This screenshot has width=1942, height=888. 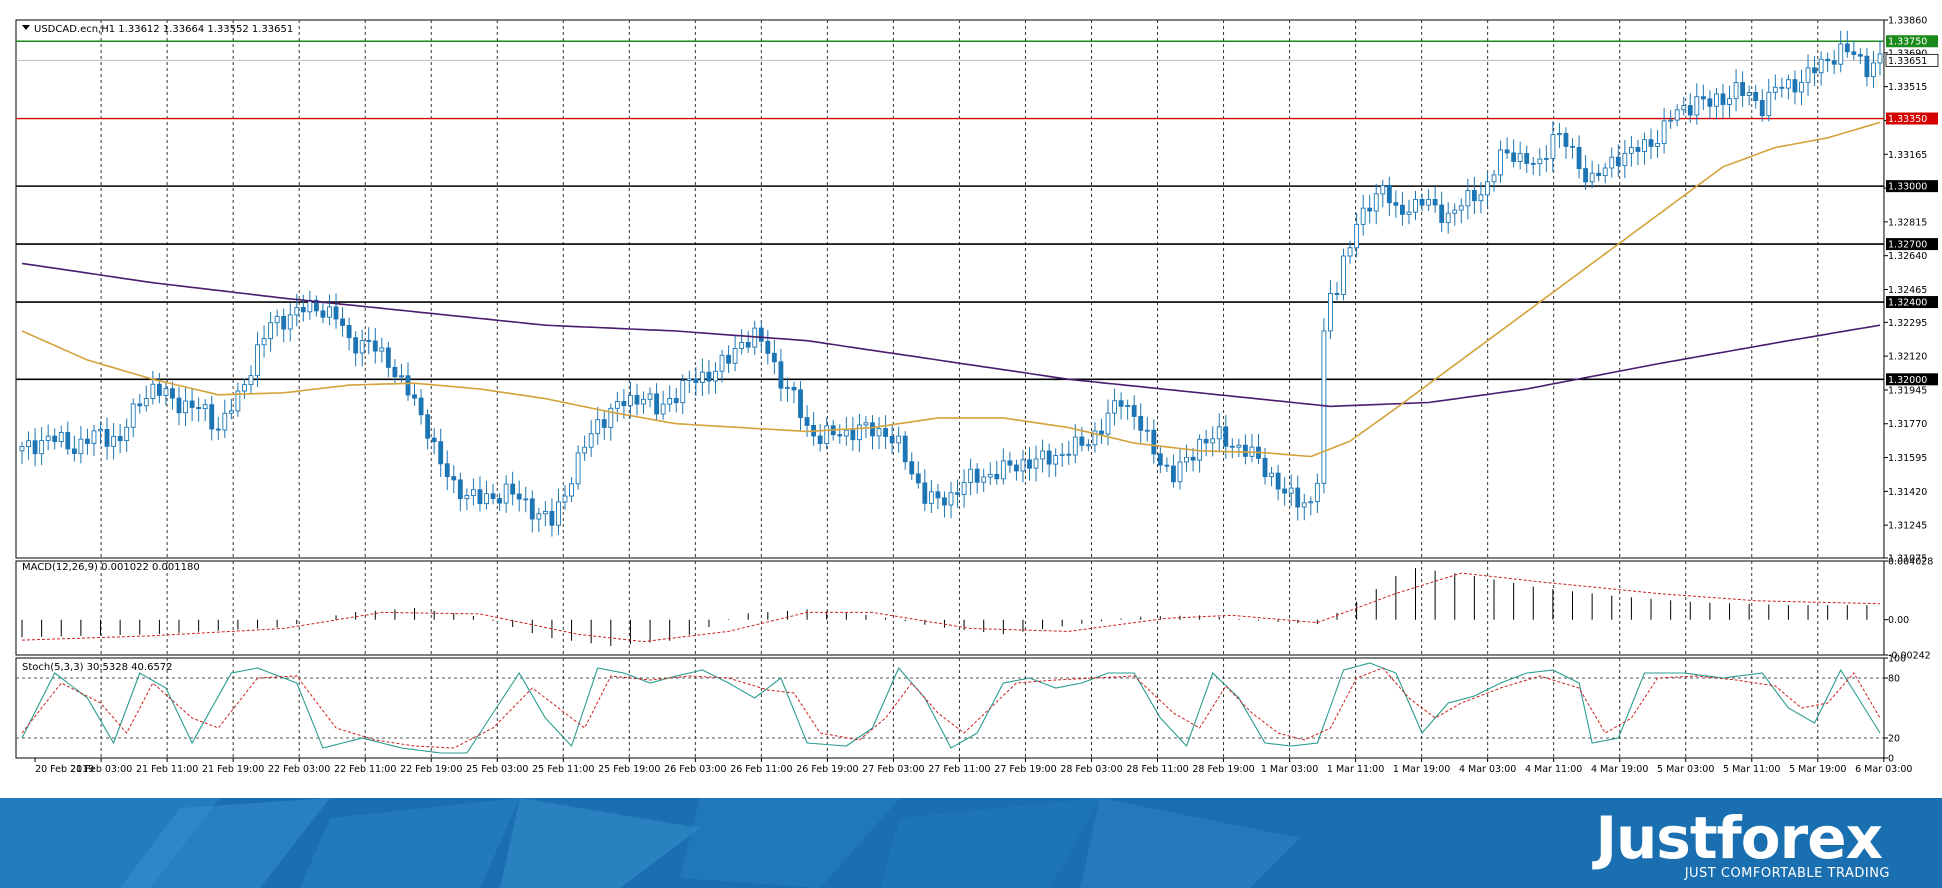 I want to click on y-tick-label: 0.004028, so click(x=1910, y=562).